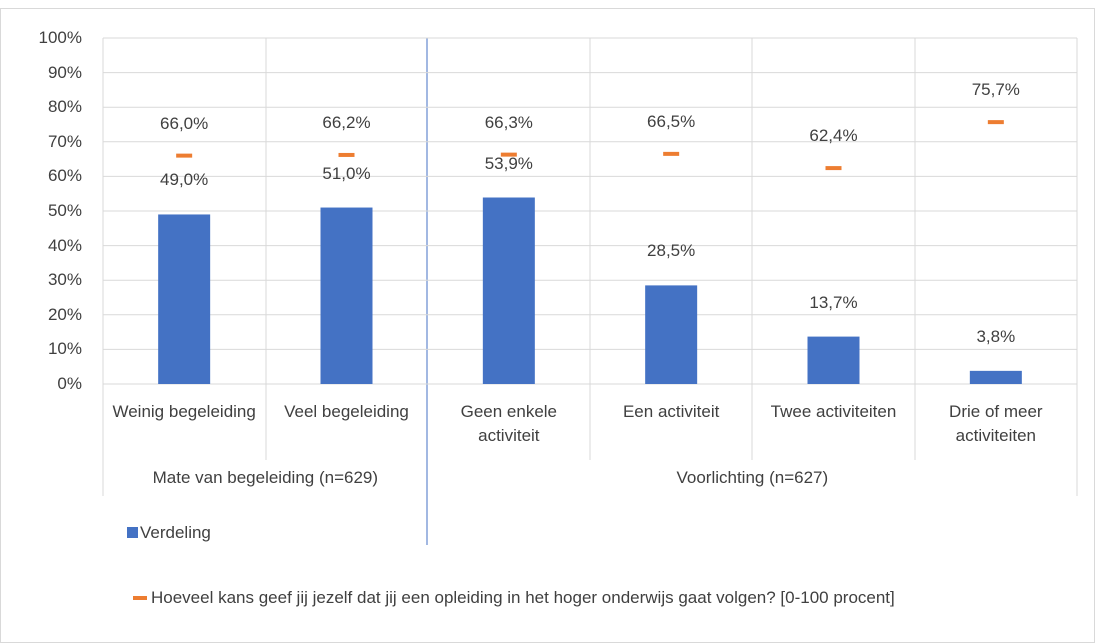 Image resolution: width=1096 pixels, height=644 pixels. What do you see at coordinates (346, 411) in the screenshot?
I see `x-tick-label: Veel begeleiding` at bounding box center [346, 411].